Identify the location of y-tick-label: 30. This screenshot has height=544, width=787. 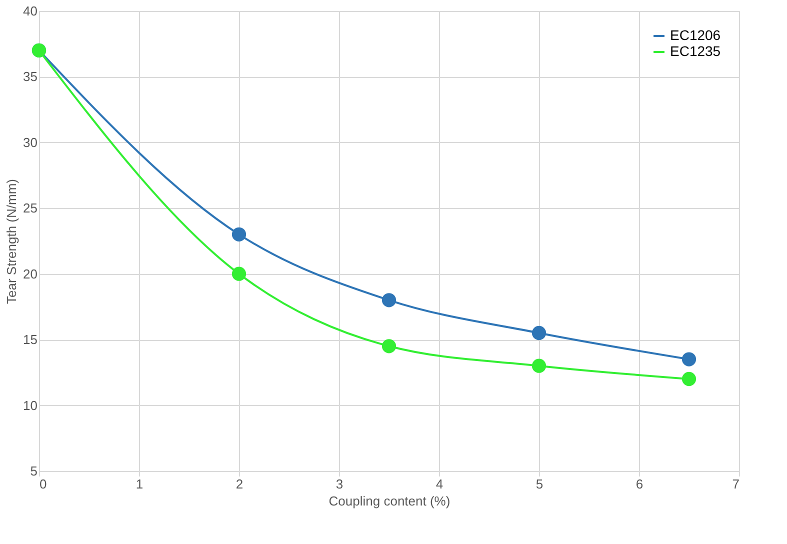
(30, 142).